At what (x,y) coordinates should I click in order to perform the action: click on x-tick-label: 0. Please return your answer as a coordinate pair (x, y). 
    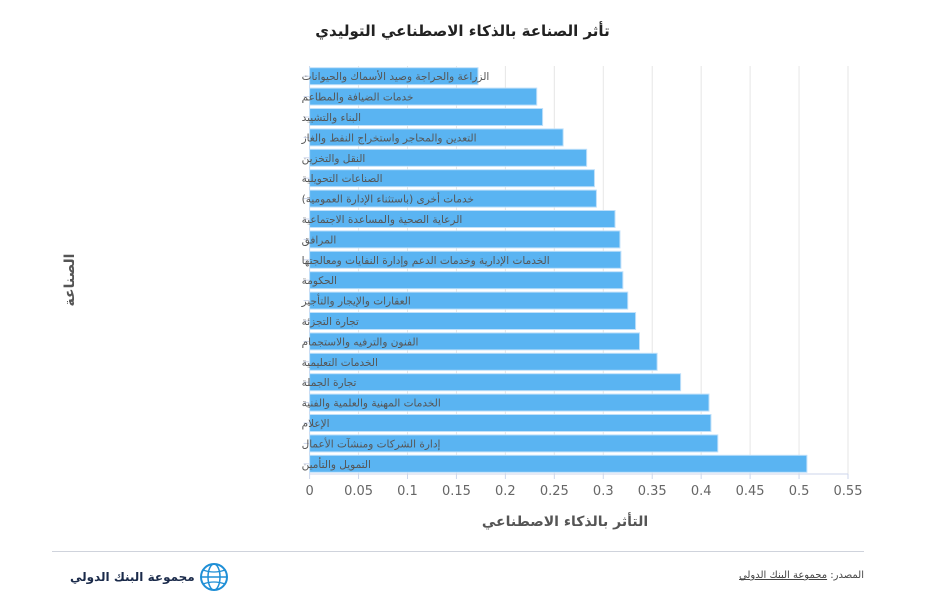
    Looking at the image, I should click on (309, 491).